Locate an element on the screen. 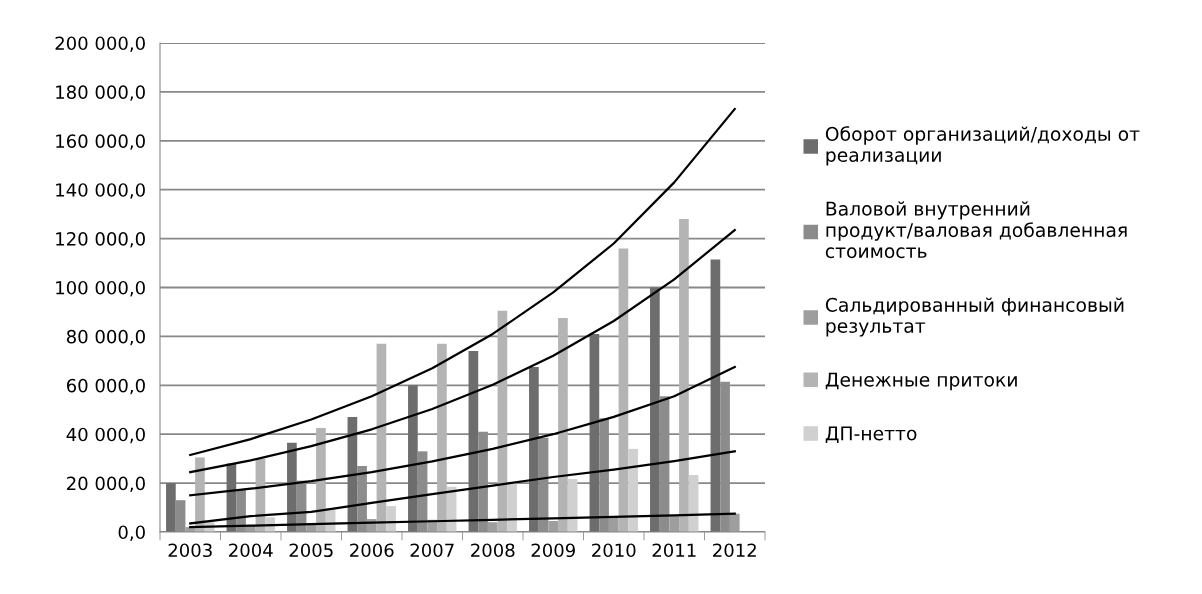 The height and width of the screenshot is (594, 1202). y-tick-label: 200 000,0 is located at coordinates (100, 44).